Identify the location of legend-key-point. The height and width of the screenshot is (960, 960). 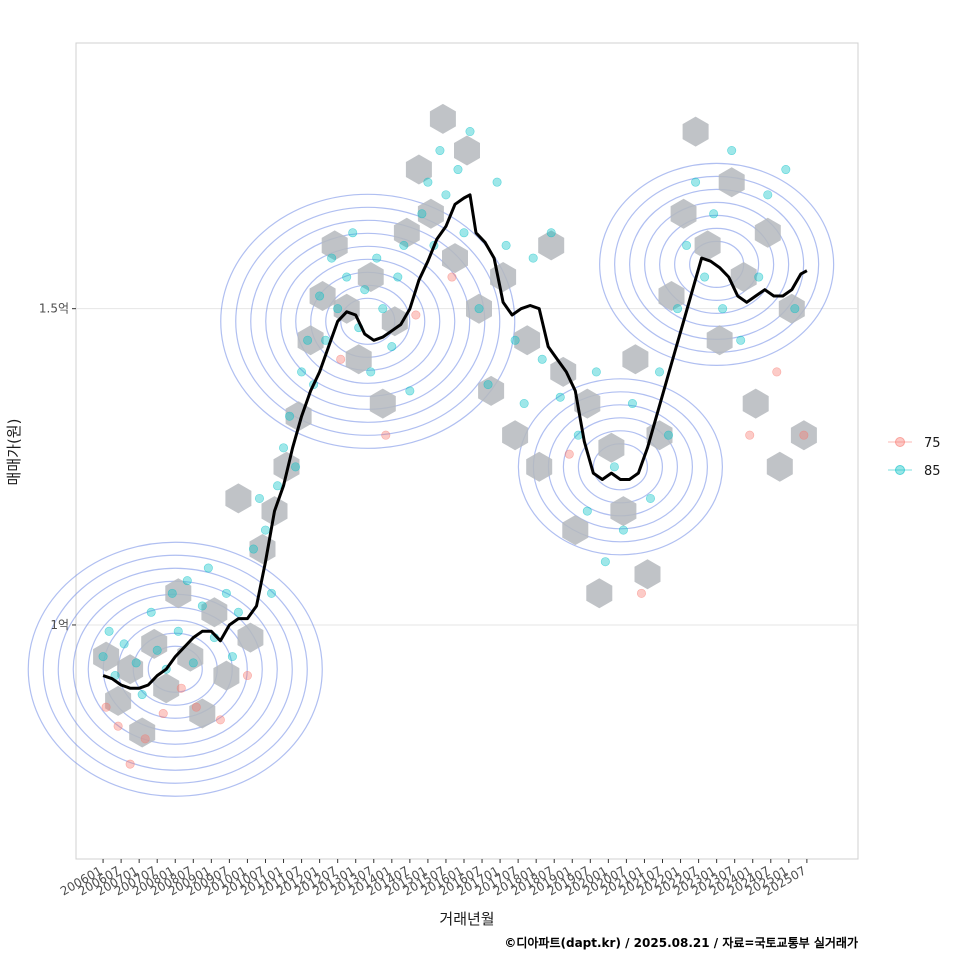
(900, 470).